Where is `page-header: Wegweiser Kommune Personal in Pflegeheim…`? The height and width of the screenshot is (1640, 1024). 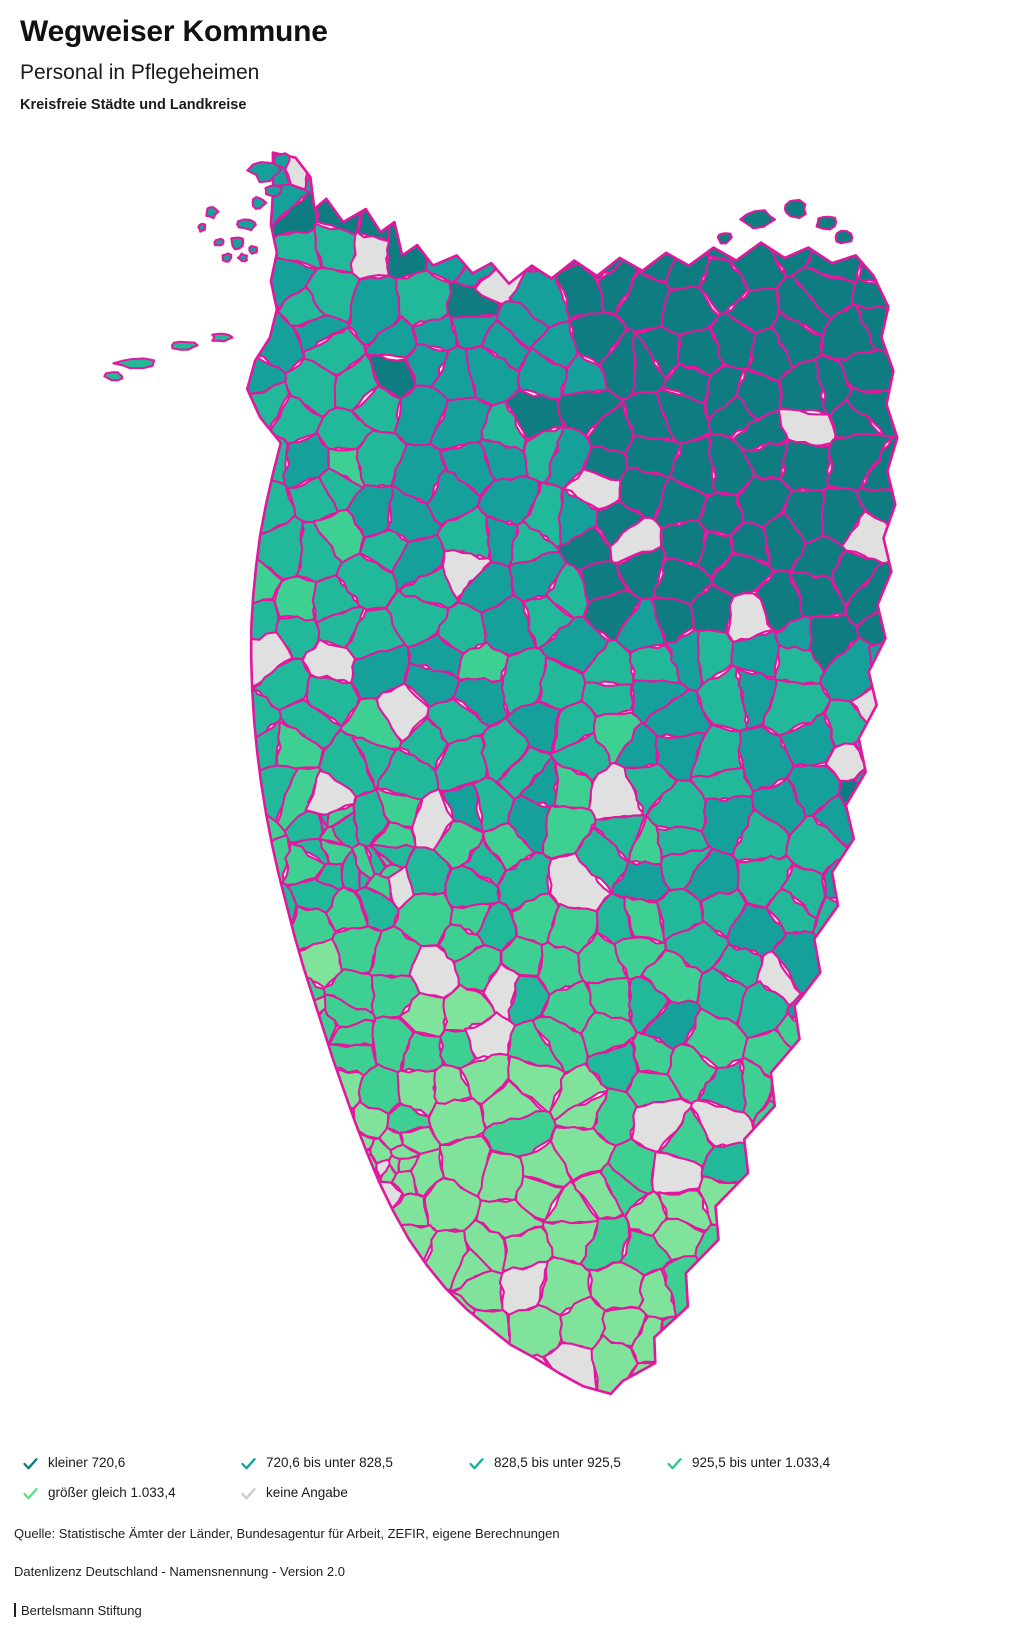
page-header: Wegweiser Kommune Personal in Pflegeheim… is located at coordinates (510, 65).